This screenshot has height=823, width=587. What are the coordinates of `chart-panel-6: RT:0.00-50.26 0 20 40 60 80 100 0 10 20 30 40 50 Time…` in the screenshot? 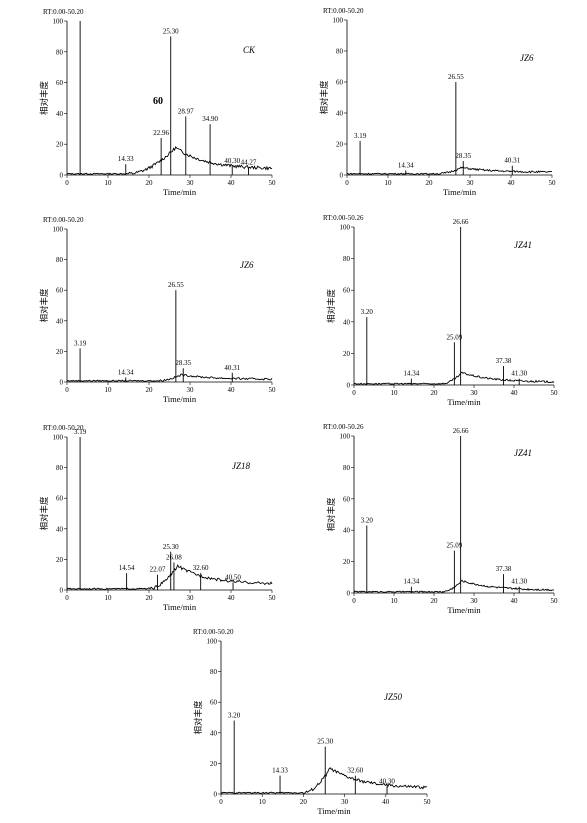 It's located at (440, 519).